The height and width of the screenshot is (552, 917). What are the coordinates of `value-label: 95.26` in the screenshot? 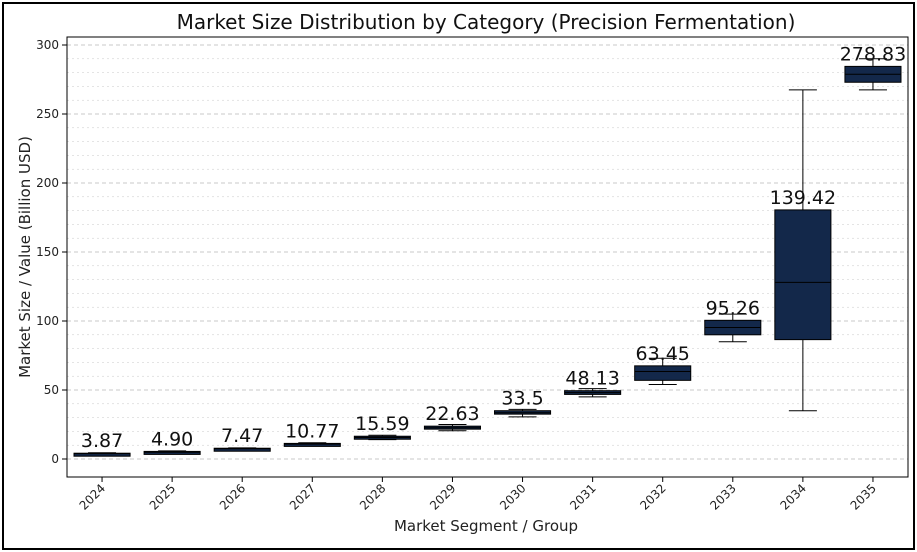 It's located at (733, 308).